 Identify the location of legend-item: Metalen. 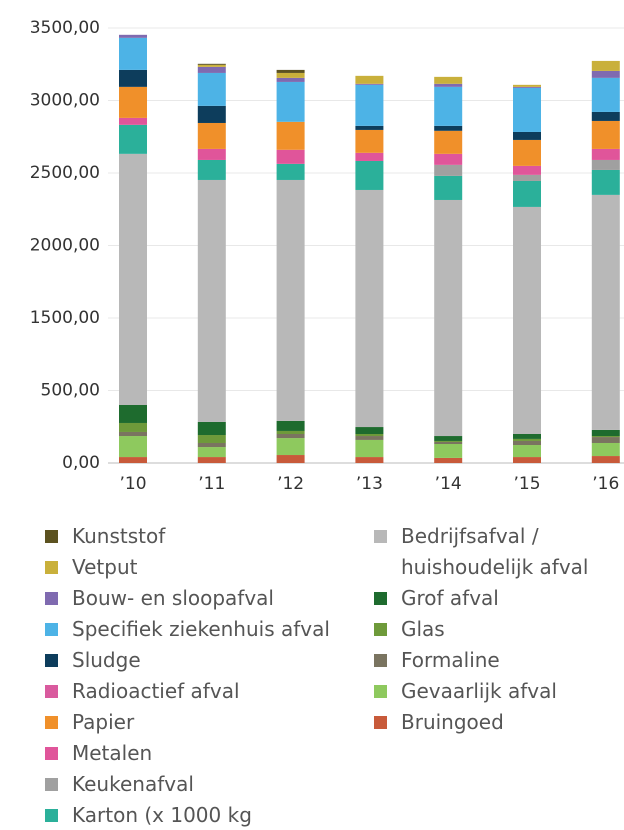
(203, 753).